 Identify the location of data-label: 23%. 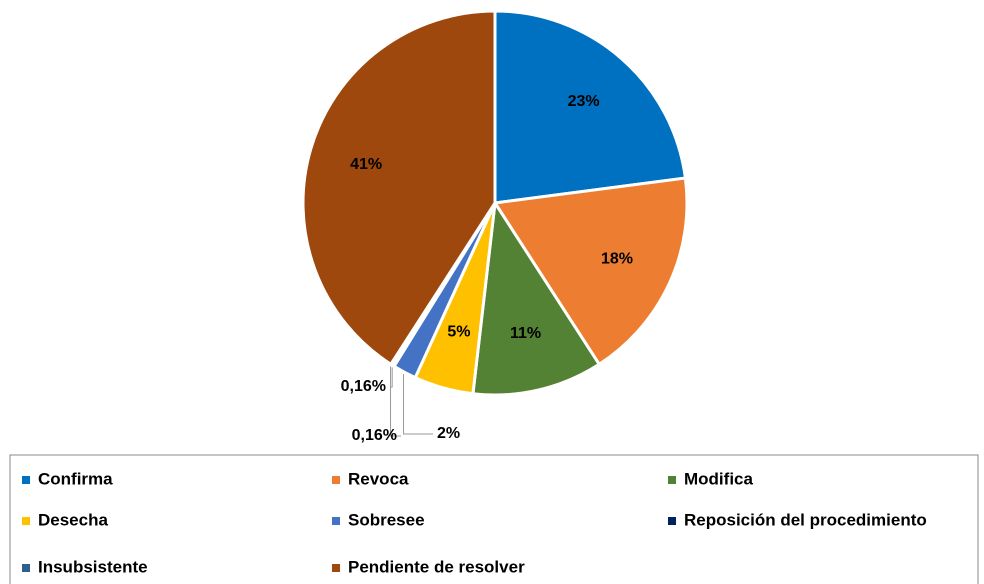
(584, 101).